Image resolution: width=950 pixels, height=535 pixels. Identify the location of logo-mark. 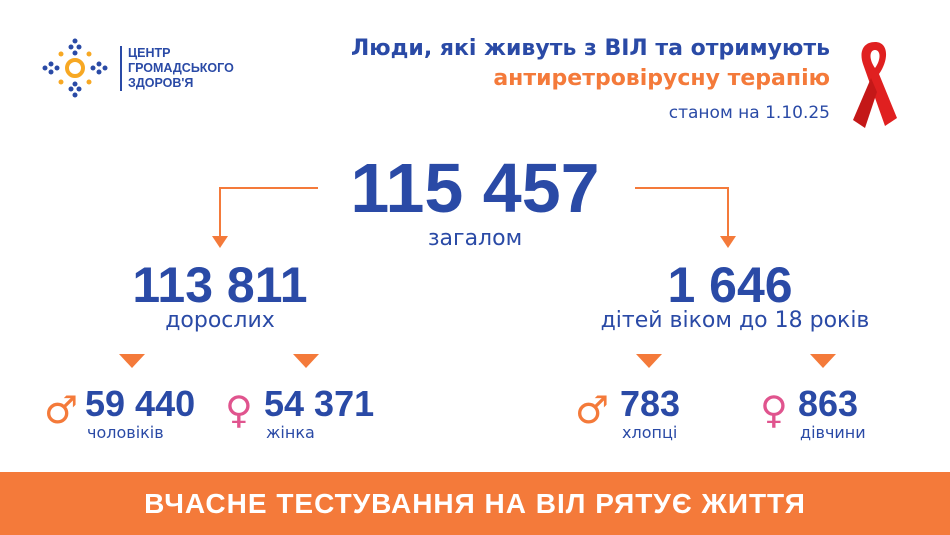
(75, 68).